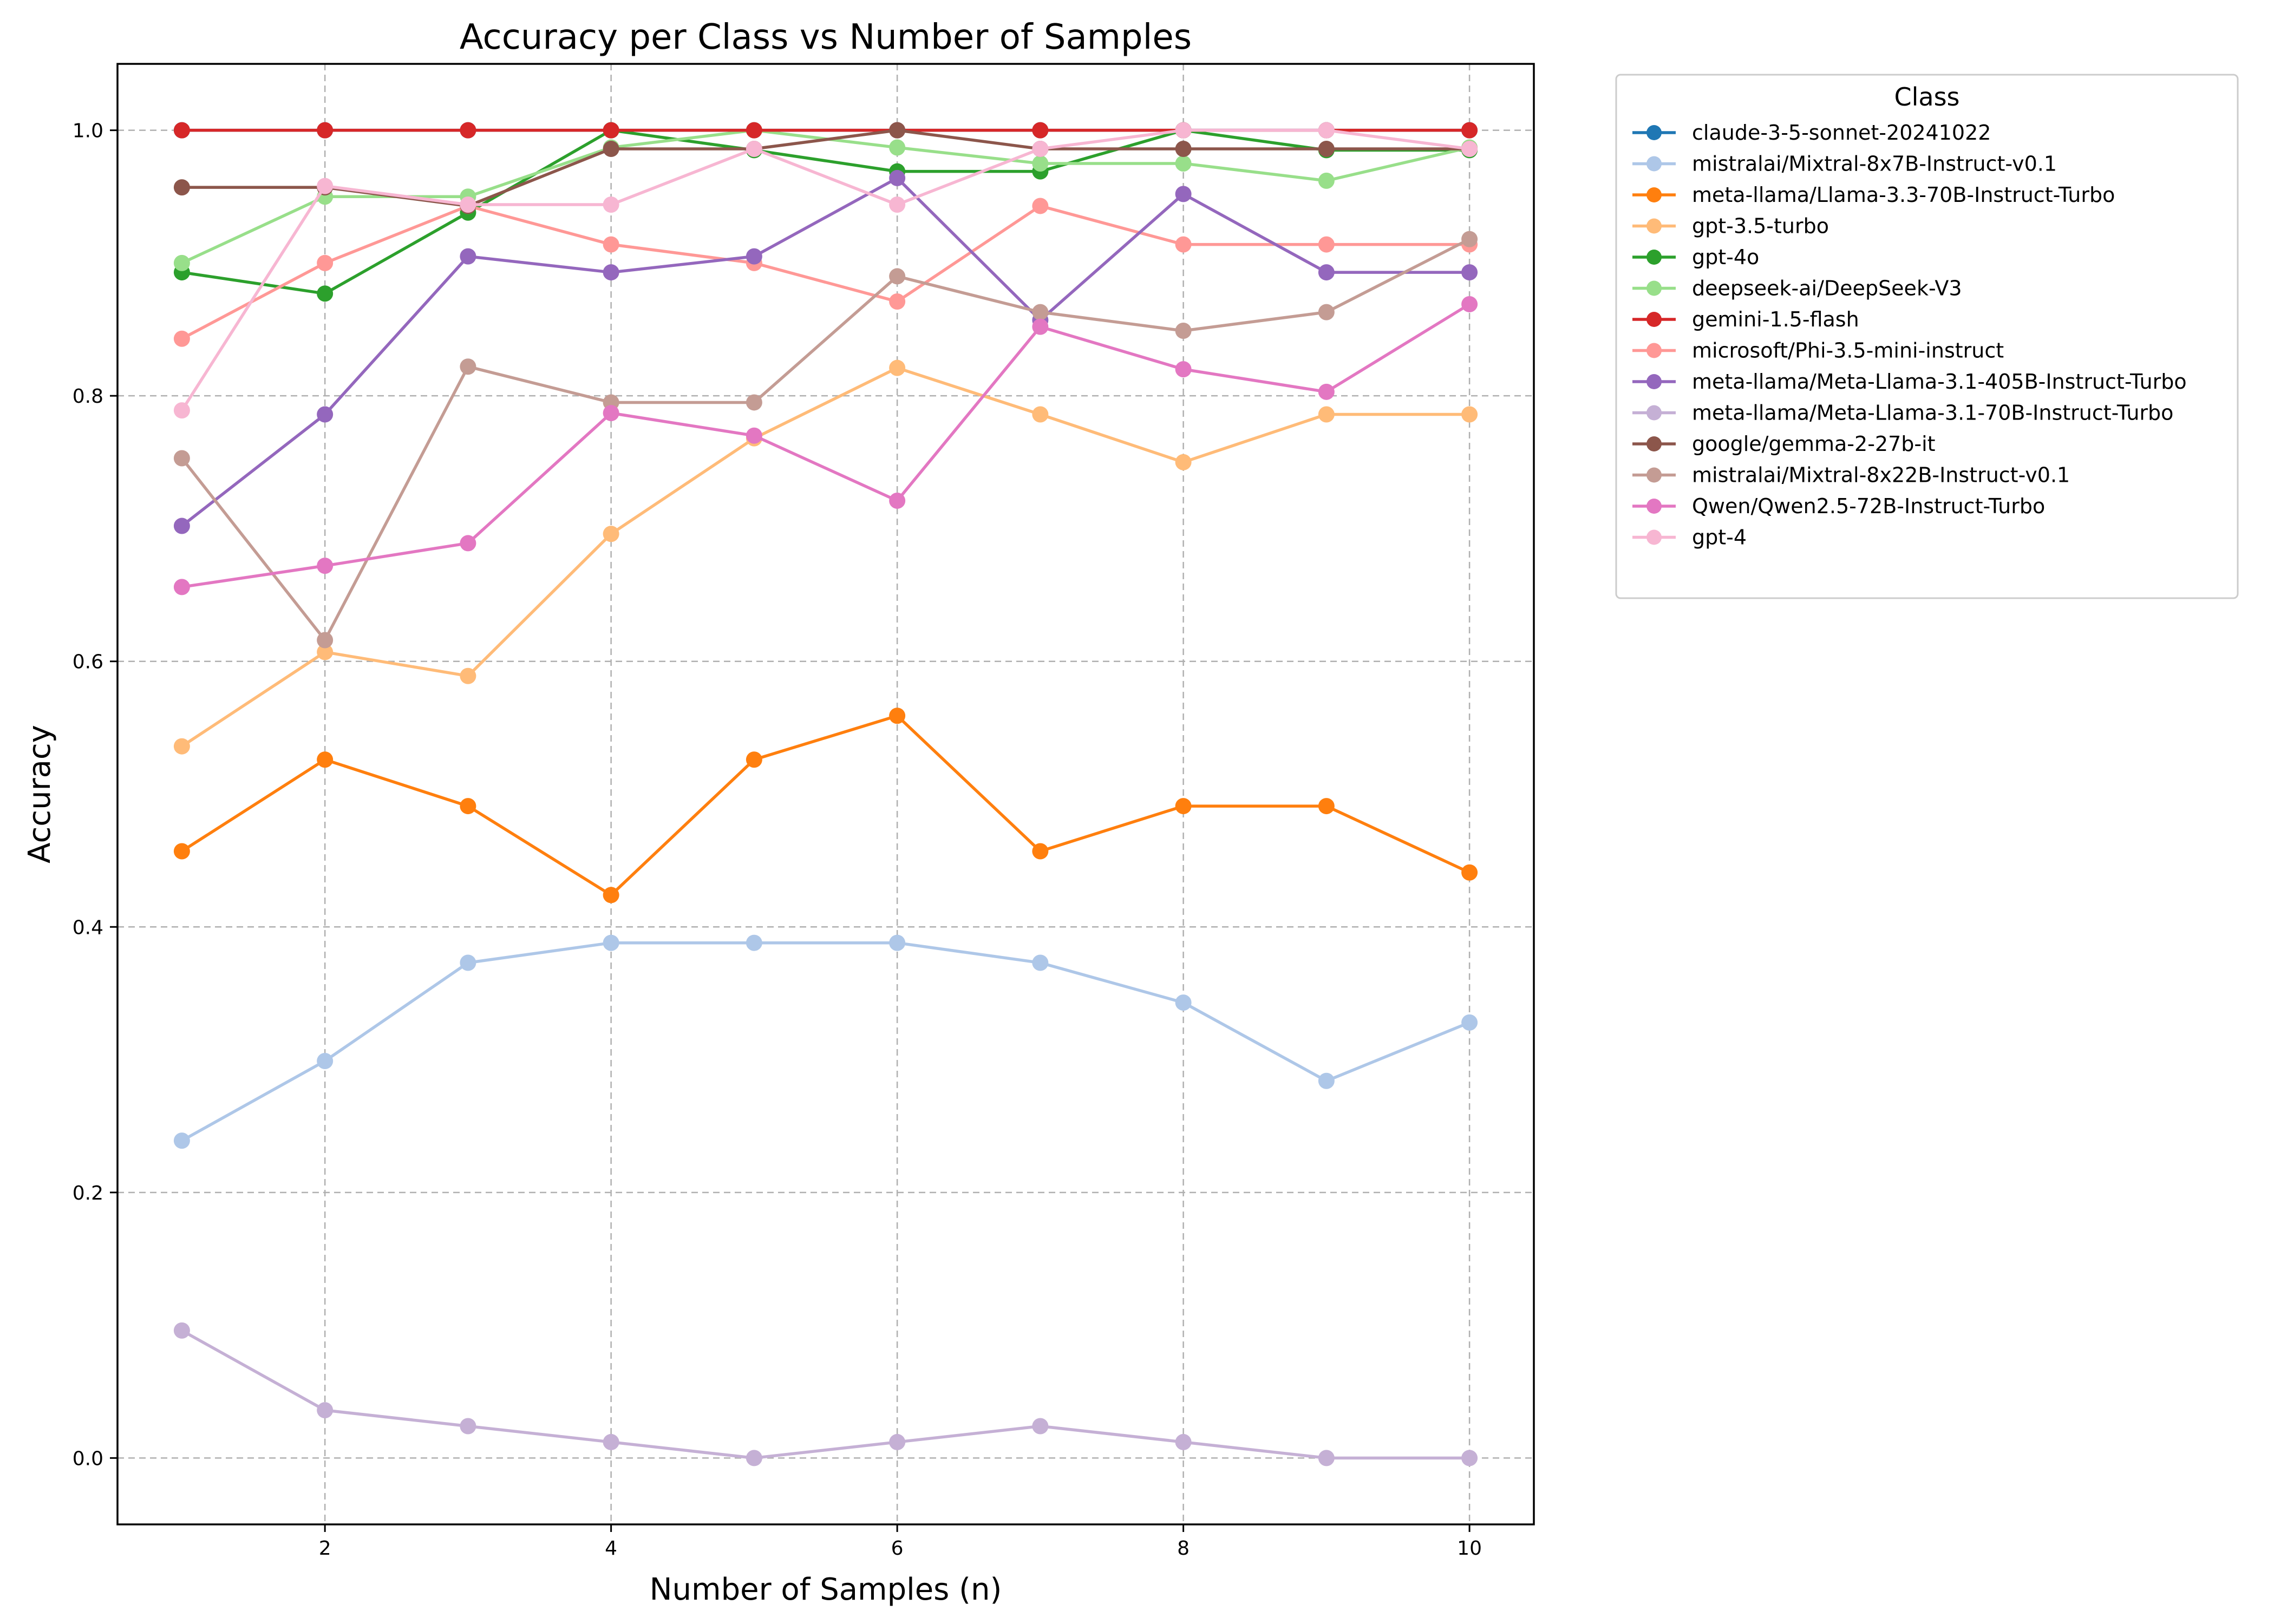 The image size is (2274, 1624). I want to click on x-tick-label: 10, so click(1470, 1548).